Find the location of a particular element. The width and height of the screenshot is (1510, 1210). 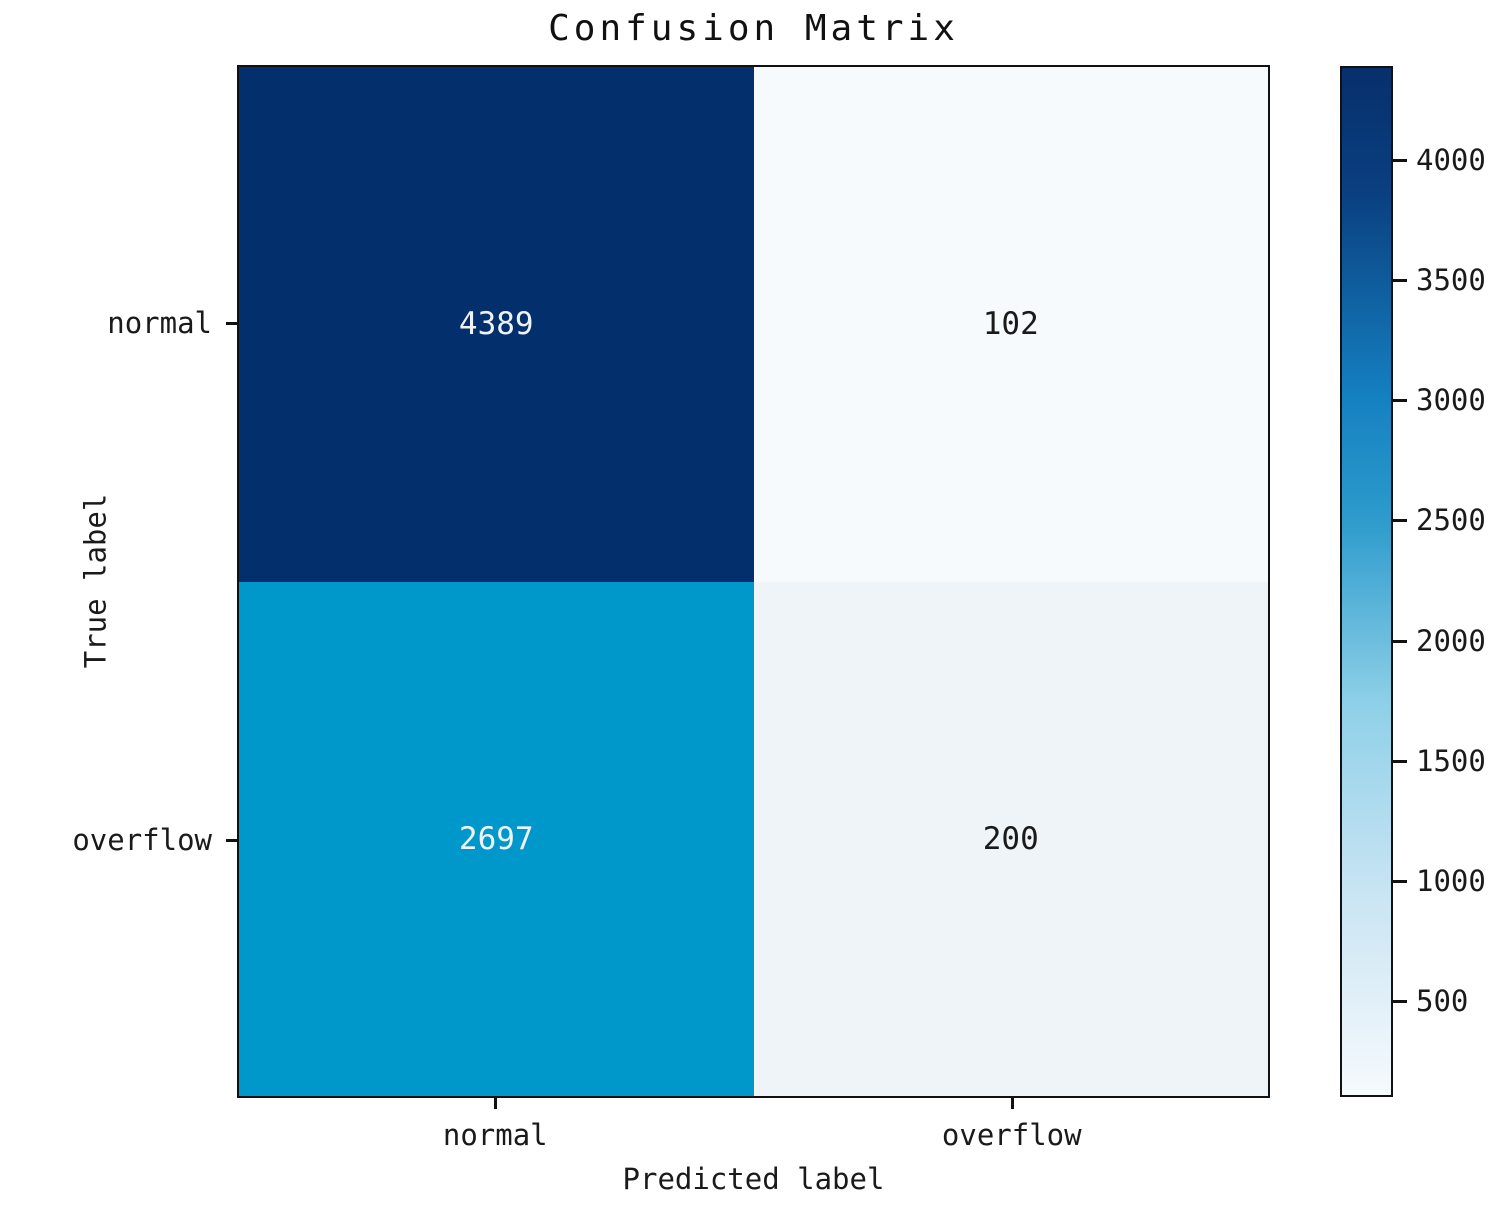

colorbar-tick-label-1000: 1000 is located at coordinates (1451, 881).